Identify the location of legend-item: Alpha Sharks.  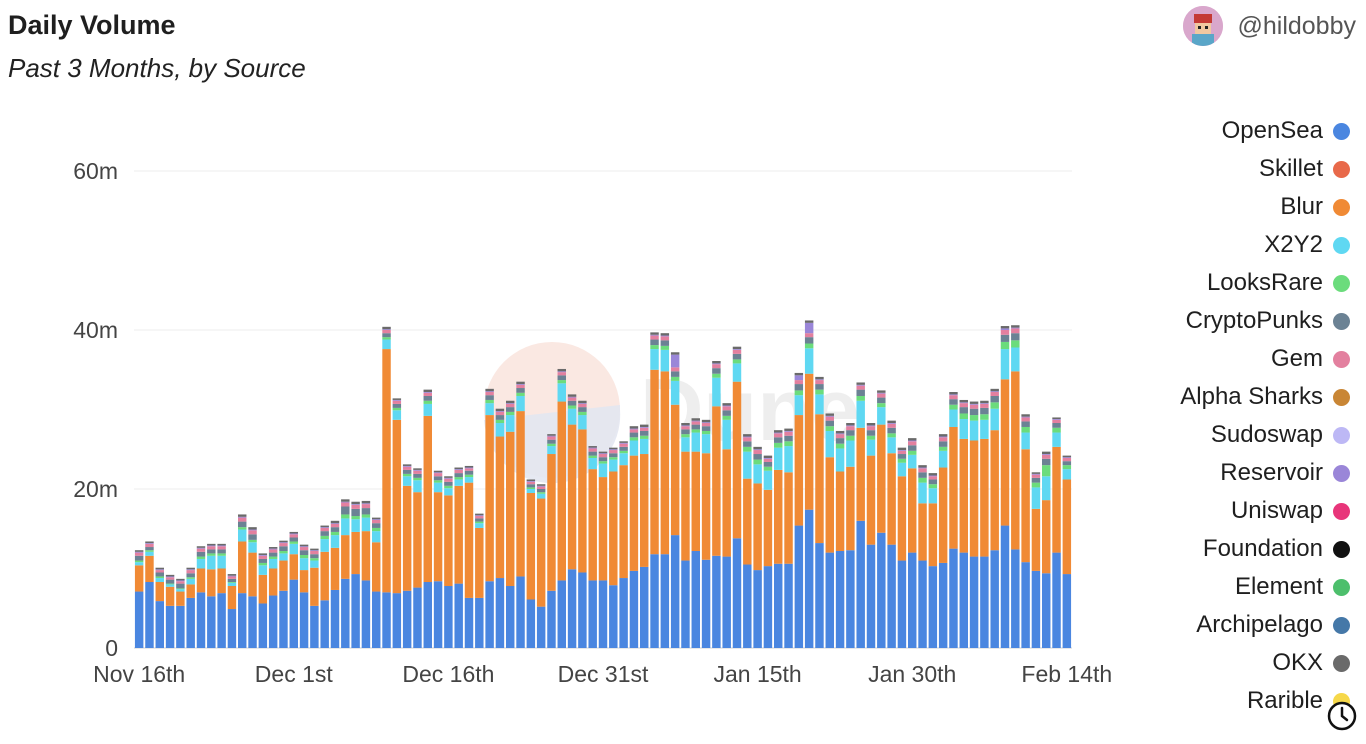
(1265, 397).